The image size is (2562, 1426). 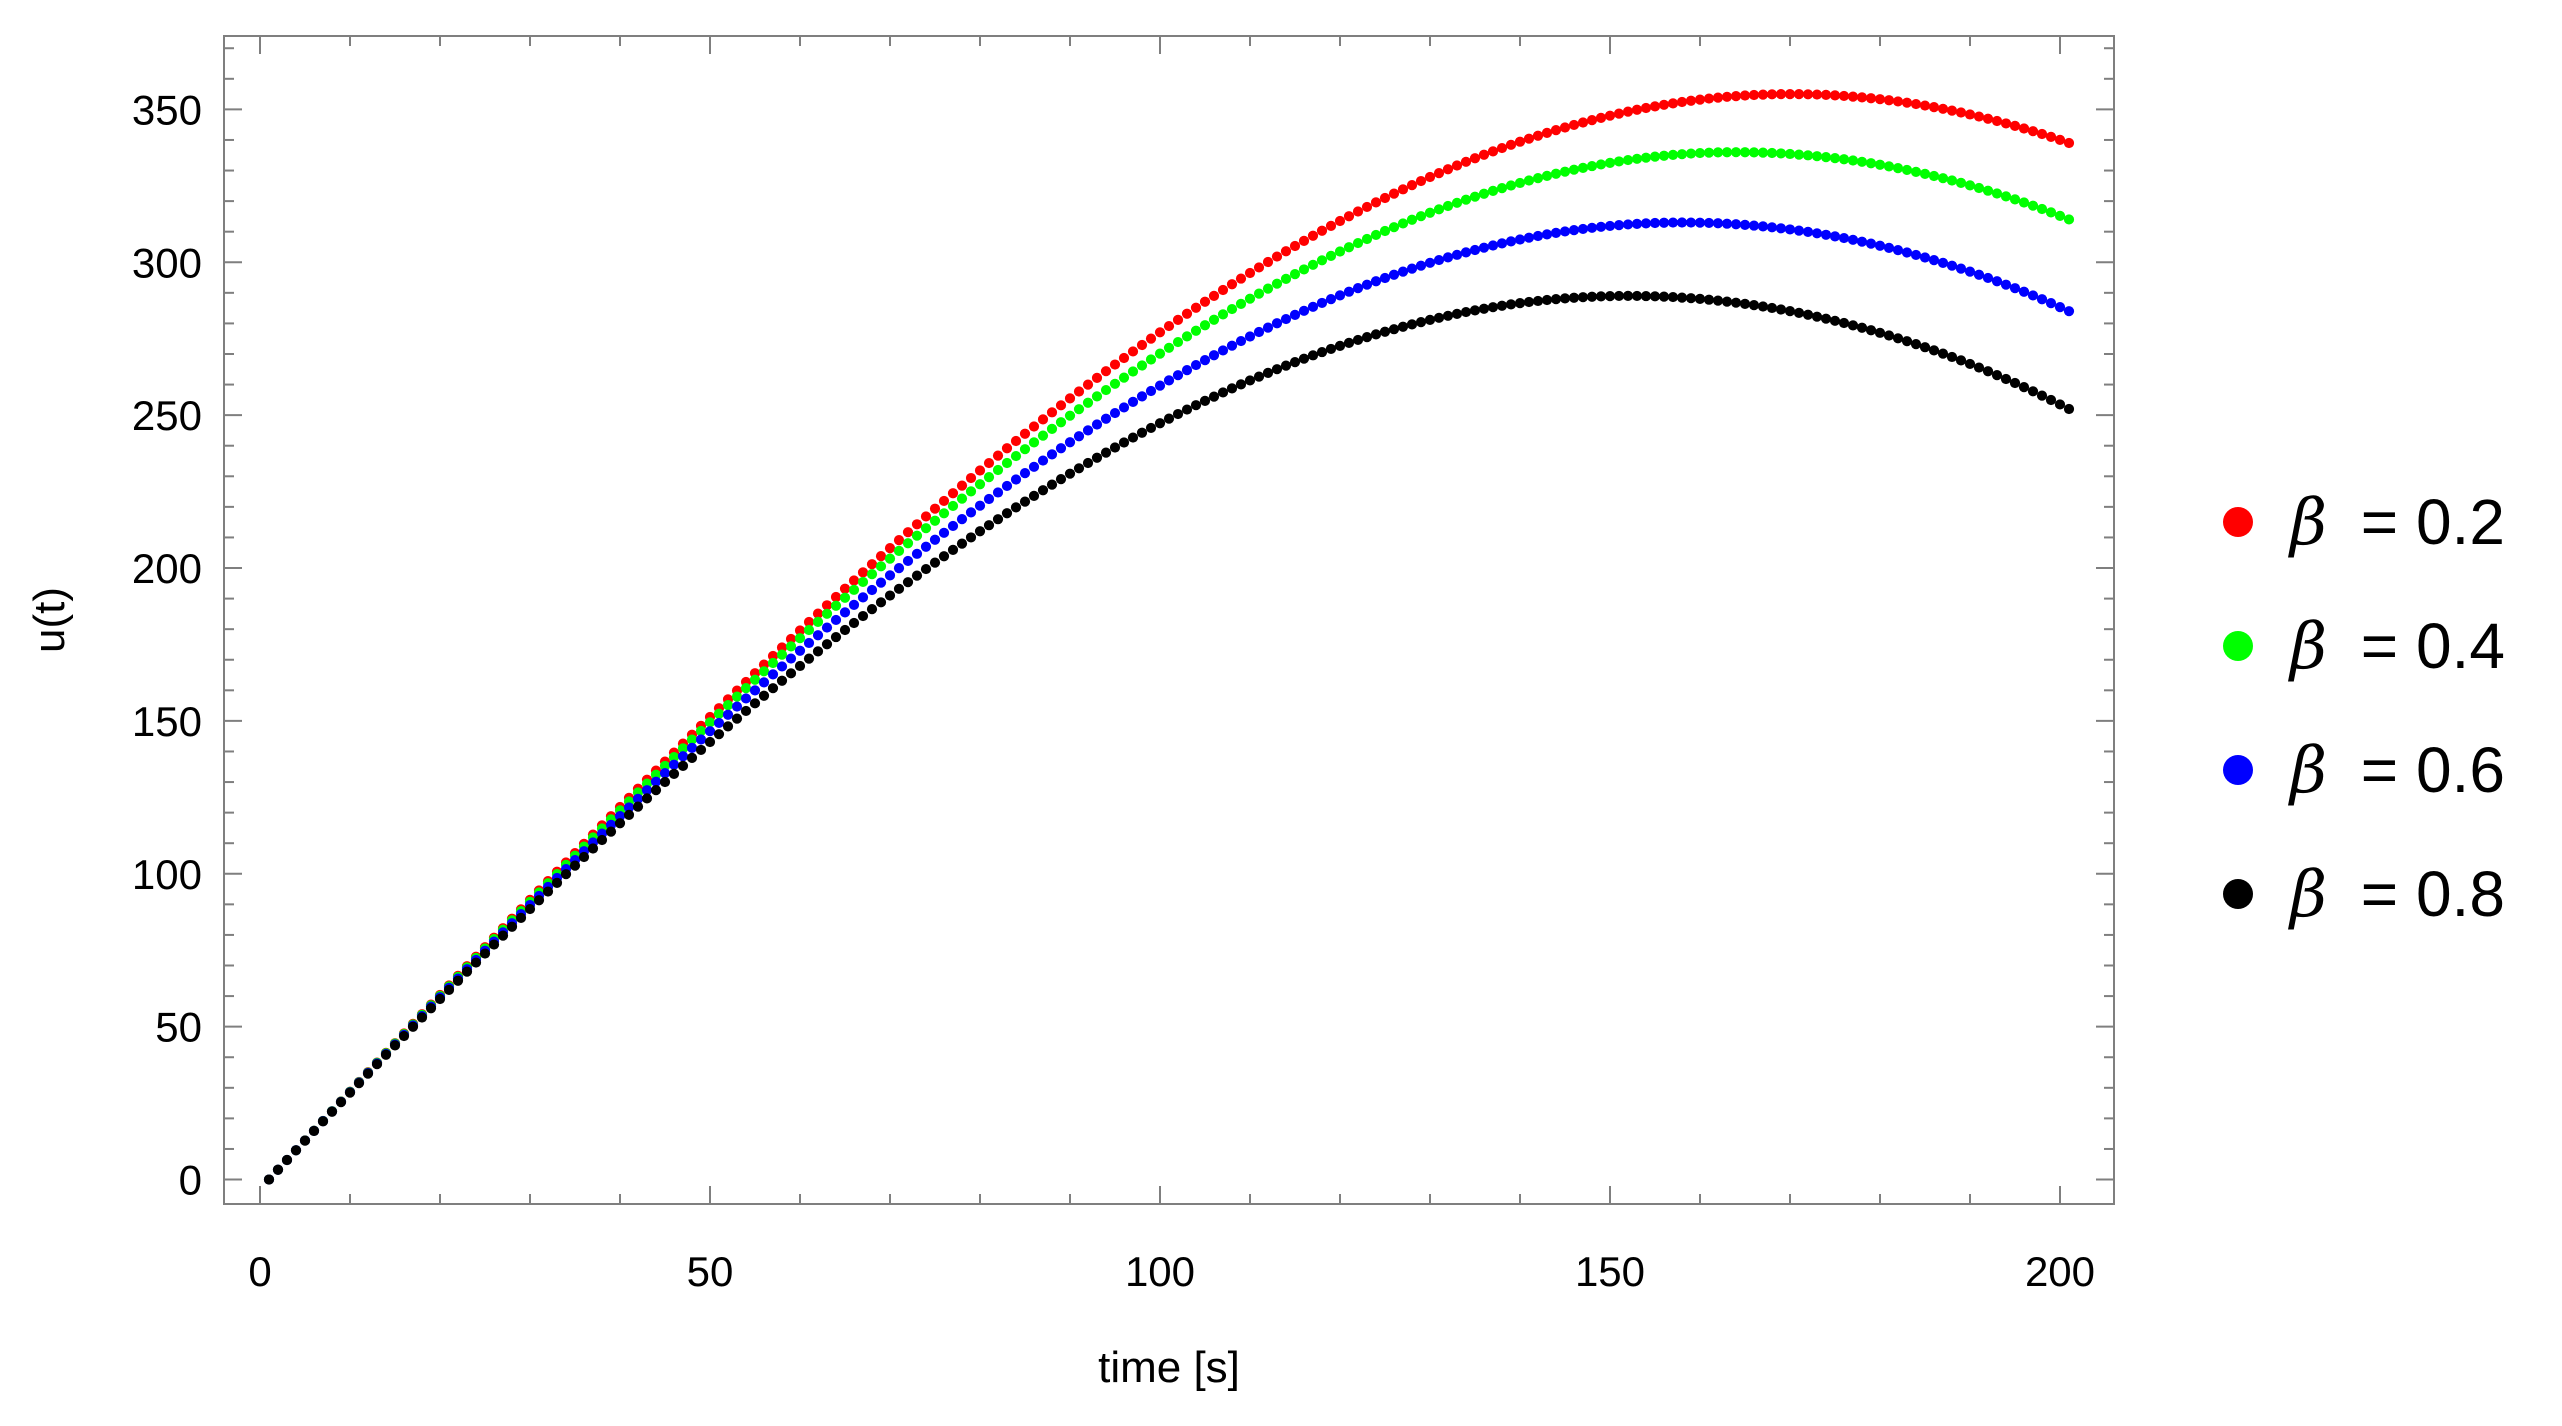 What do you see at coordinates (1610, 1271) in the screenshot?
I see `x-tick-label-150: 150` at bounding box center [1610, 1271].